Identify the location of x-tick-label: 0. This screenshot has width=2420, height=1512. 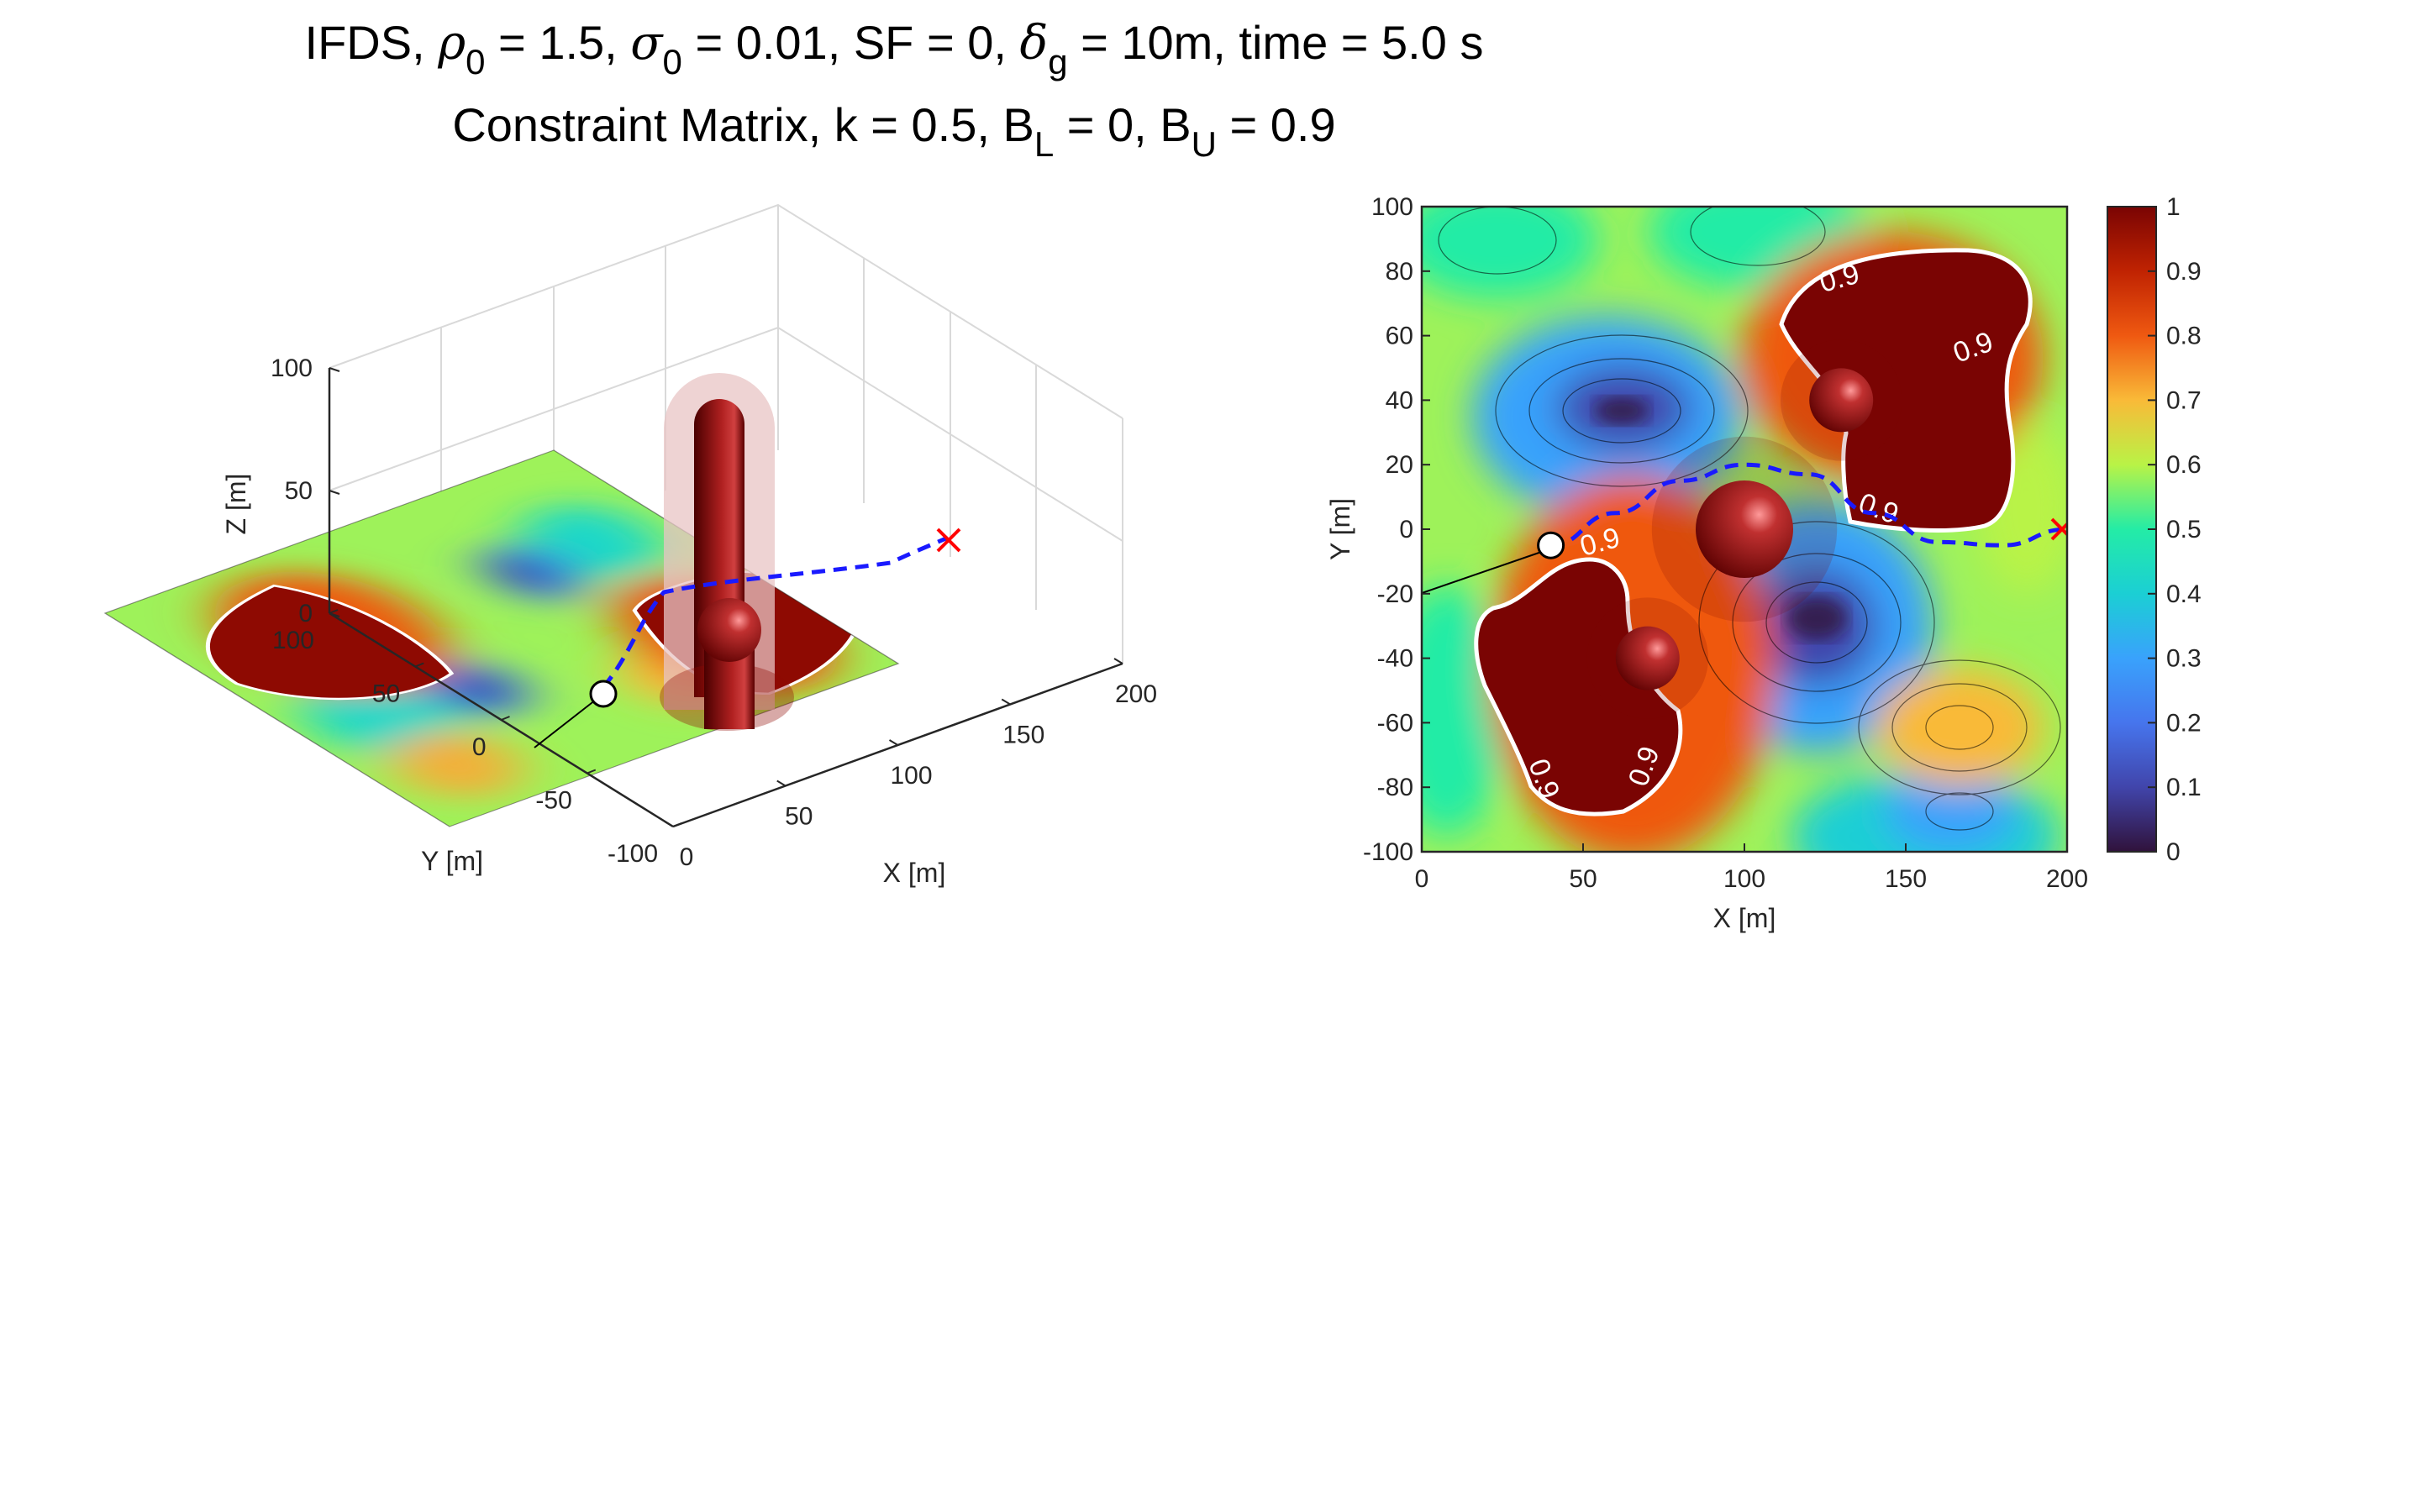
(1422, 879).